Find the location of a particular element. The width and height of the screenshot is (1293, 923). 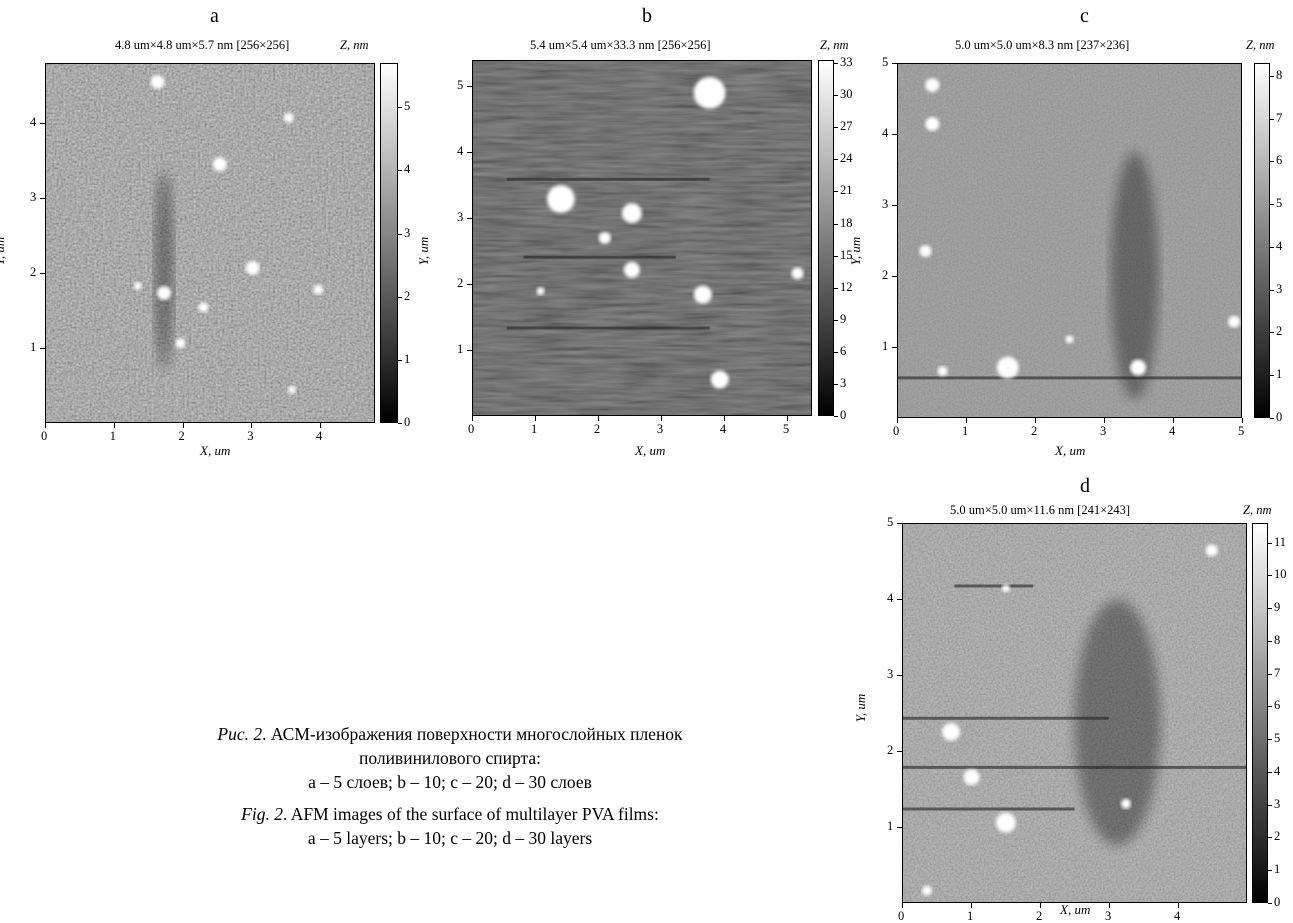

caption-ru-line2: поливинилового спирта: is located at coordinates (450, 758).